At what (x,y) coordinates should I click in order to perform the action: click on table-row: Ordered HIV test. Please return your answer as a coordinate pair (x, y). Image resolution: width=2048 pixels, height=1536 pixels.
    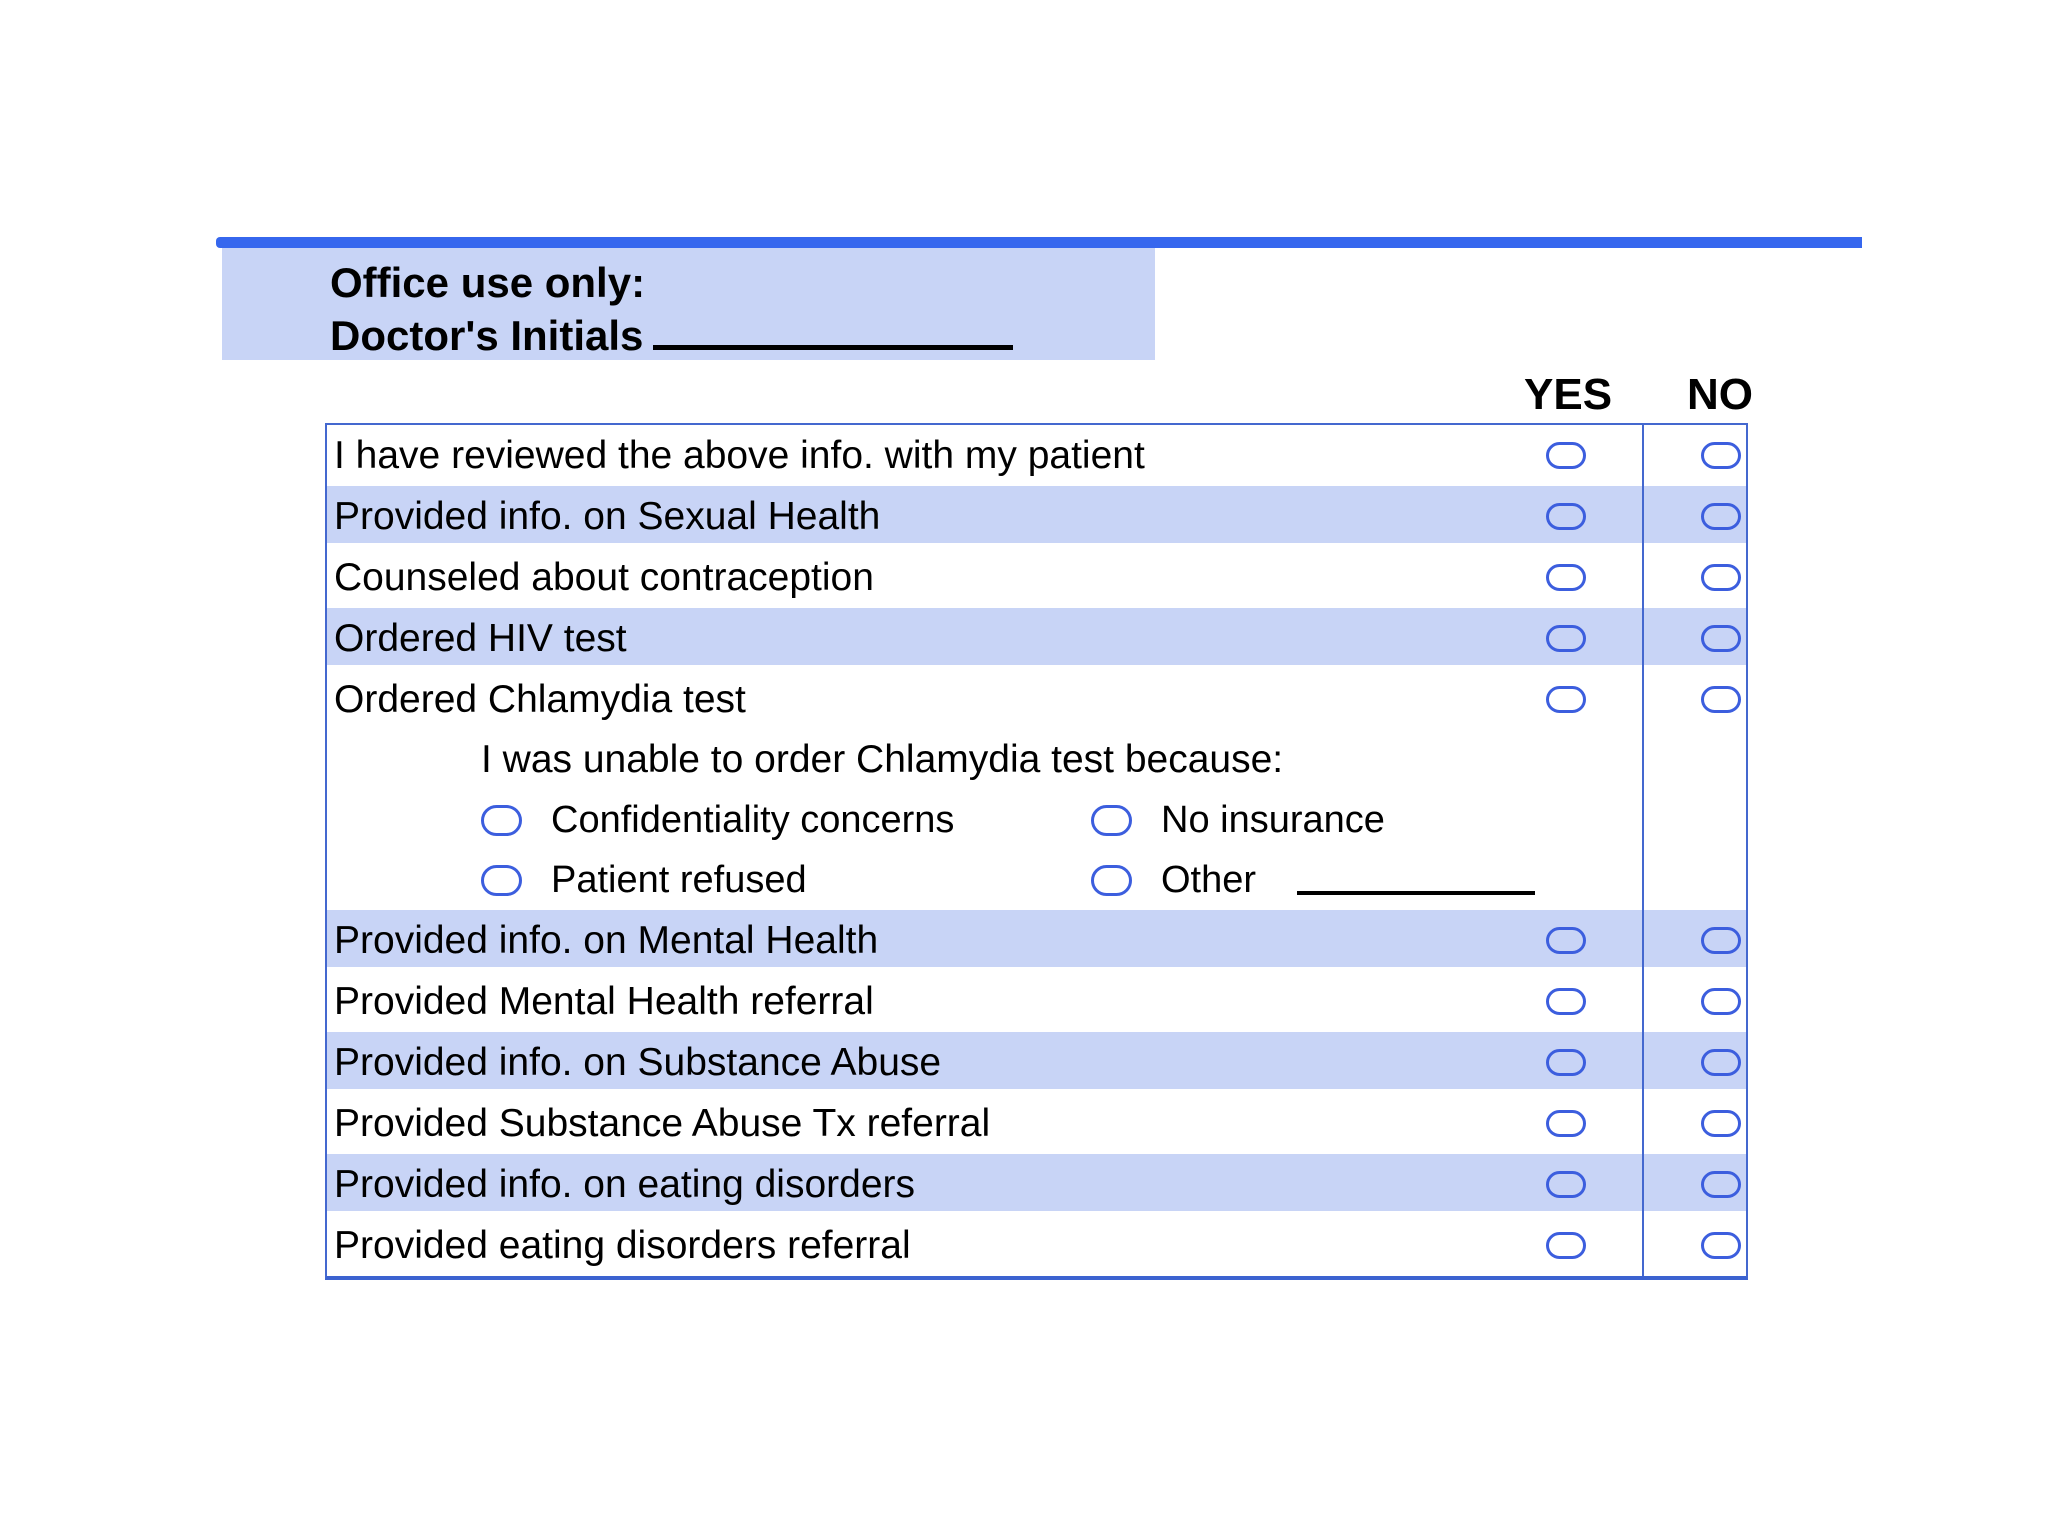
    Looking at the image, I should click on (1036, 638).